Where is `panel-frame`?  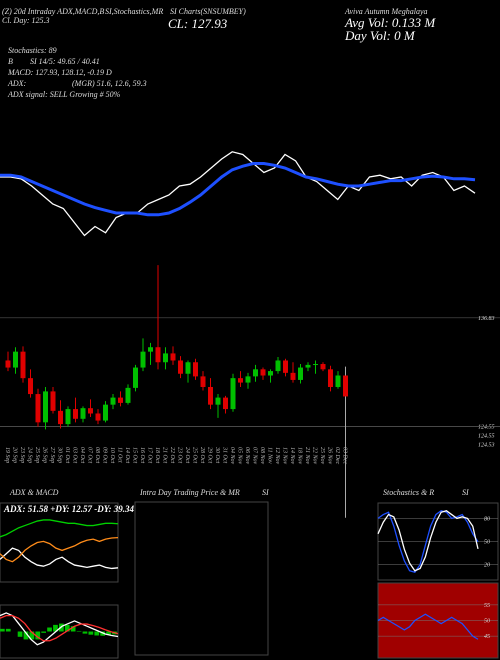 panel-frame is located at coordinates (59, 542).